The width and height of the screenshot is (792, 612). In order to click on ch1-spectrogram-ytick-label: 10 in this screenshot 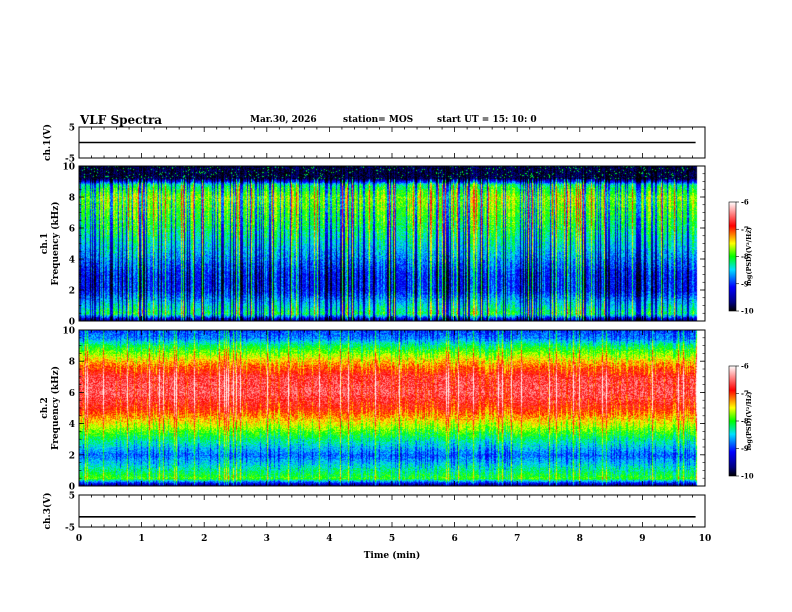, I will do `click(68, 168)`.